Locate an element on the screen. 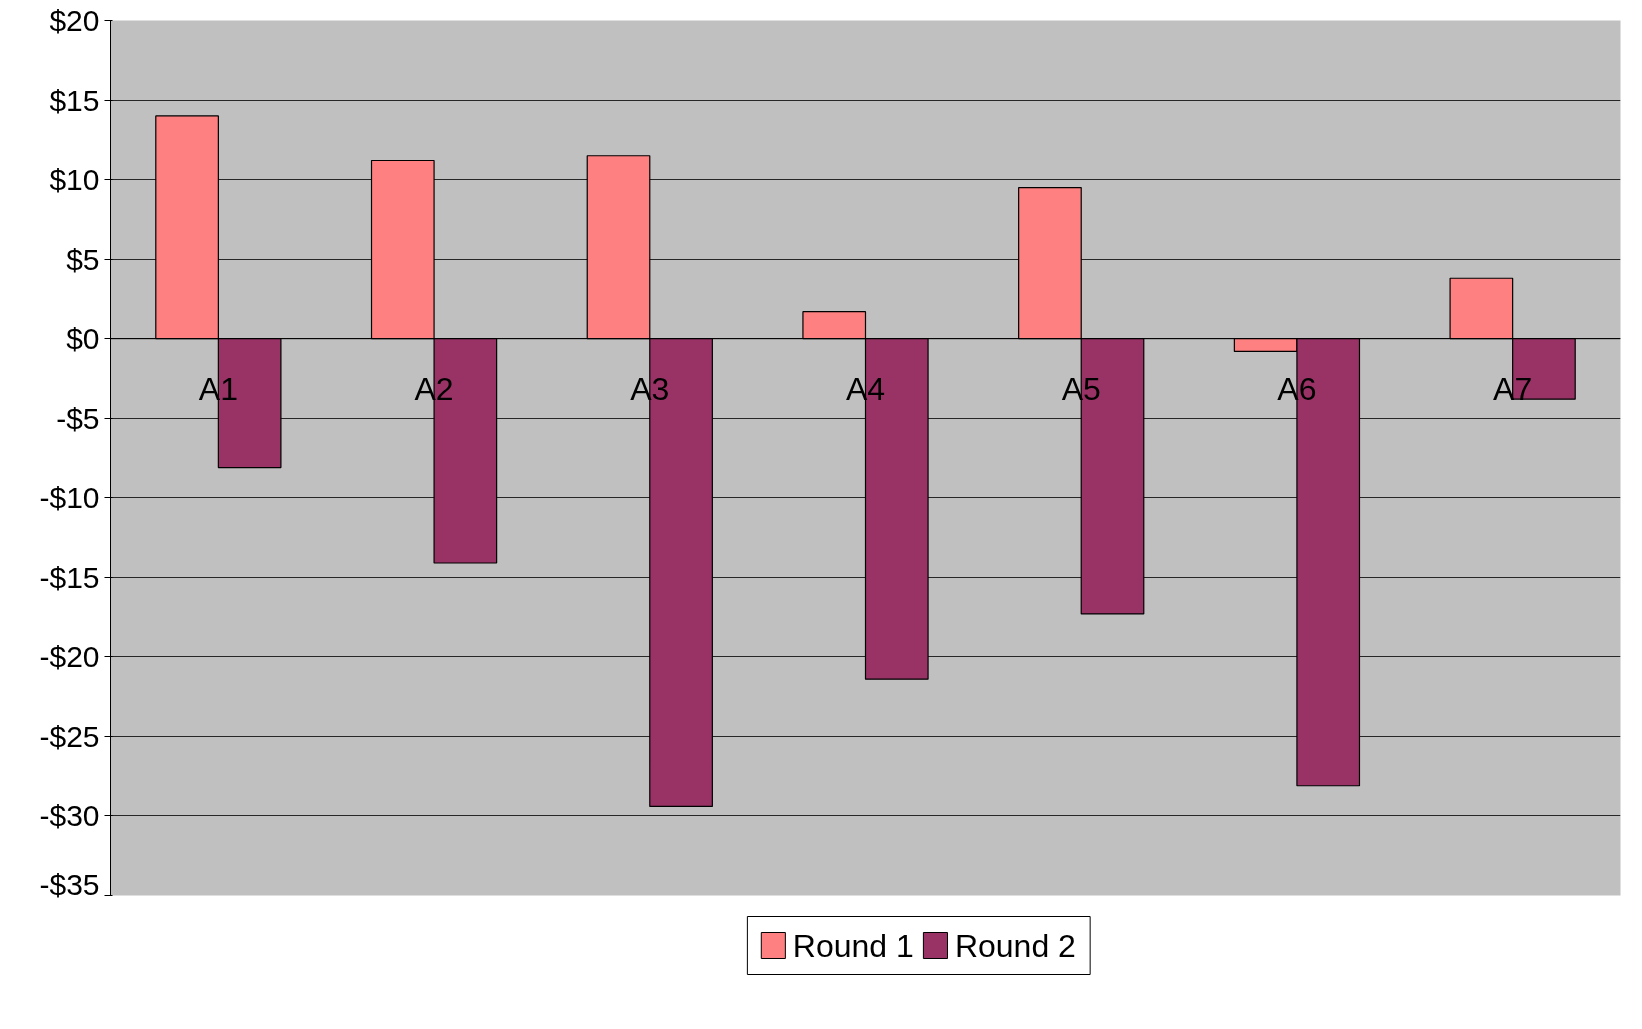 The image size is (1642, 1029). x-tick-label: A1 is located at coordinates (218, 388).